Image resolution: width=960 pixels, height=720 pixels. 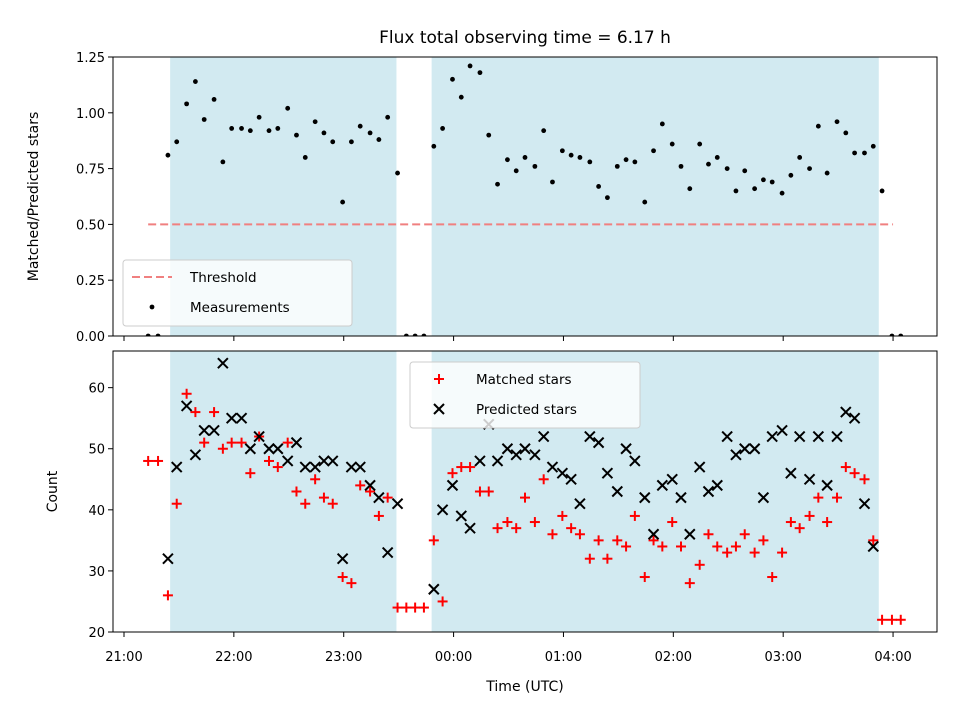 I want to click on y-tick-label: 0.25, so click(x=90, y=281).